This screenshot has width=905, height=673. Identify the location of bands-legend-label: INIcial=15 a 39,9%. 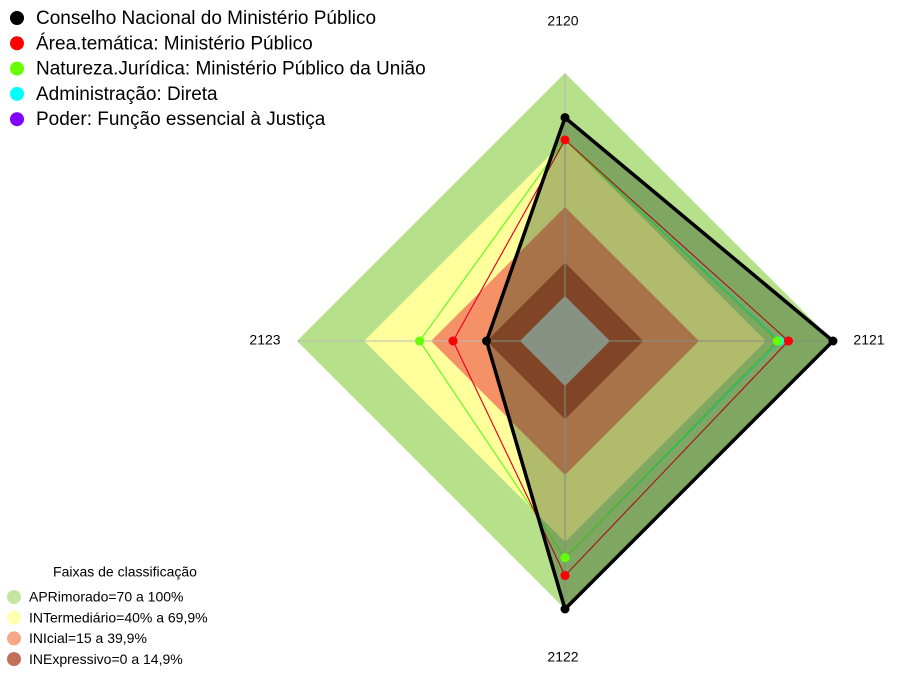
(88, 638).